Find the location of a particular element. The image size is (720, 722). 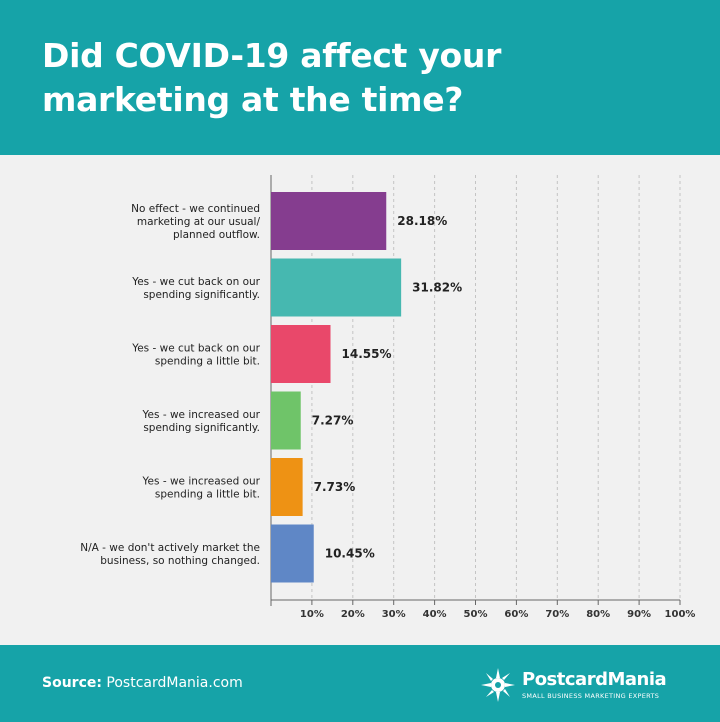

value-label: 10.45% is located at coordinates (350, 554).